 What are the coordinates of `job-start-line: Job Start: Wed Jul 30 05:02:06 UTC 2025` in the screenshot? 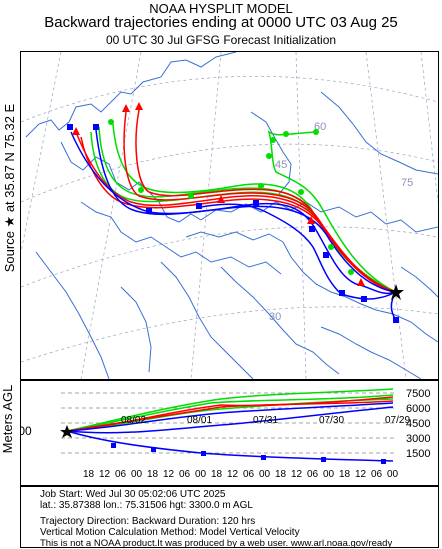 It's located at (133, 494).